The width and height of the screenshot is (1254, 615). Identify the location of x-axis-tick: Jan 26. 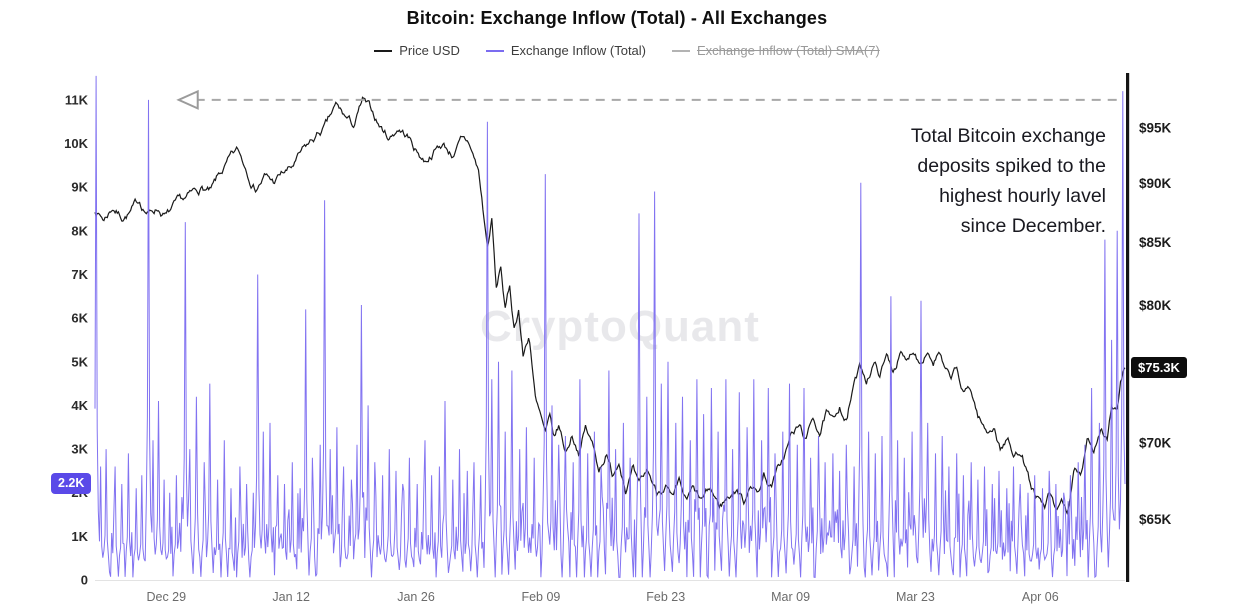
(416, 597).